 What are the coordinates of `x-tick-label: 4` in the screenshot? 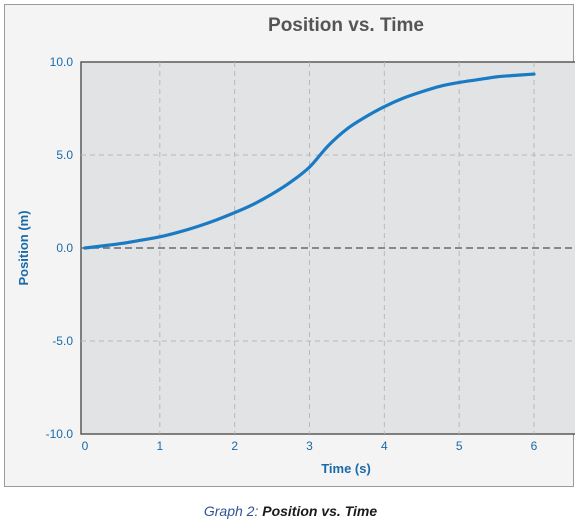 It's located at (384, 446).